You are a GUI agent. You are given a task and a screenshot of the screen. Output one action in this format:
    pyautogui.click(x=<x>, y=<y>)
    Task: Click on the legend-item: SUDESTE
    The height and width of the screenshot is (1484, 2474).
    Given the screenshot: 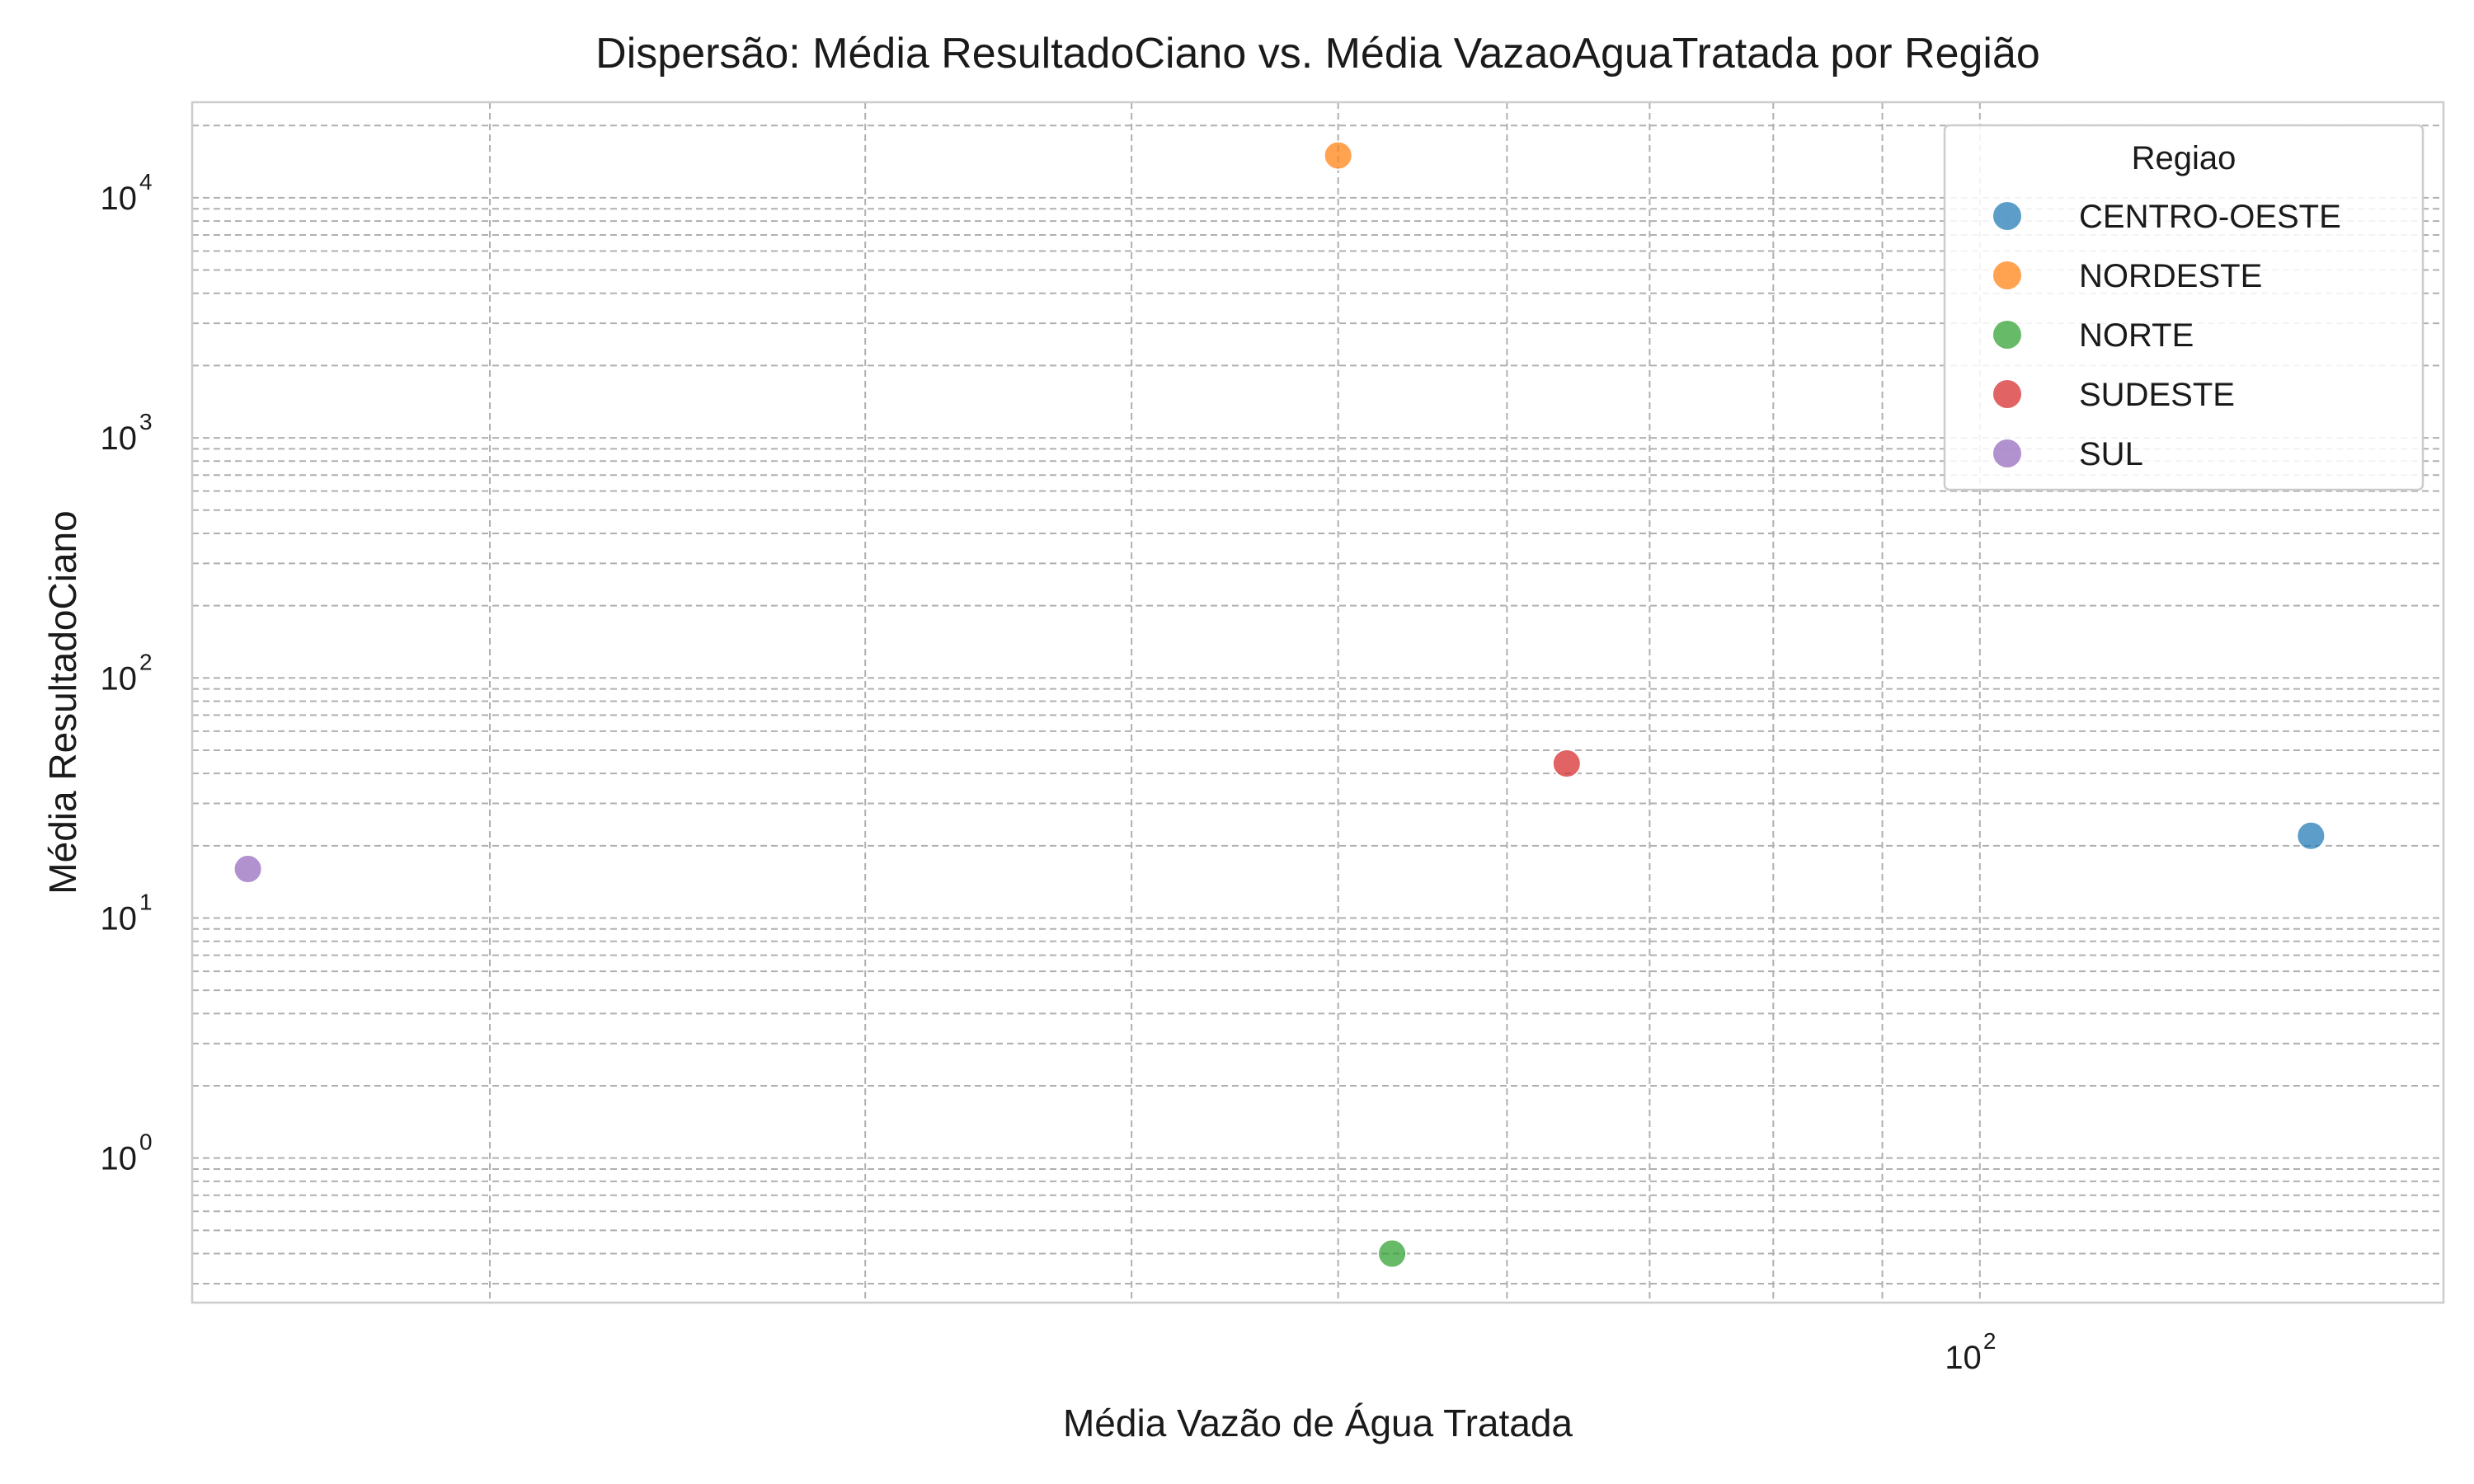 What is the action you would take?
    pyautogui.click(x=2114, y=395)
    